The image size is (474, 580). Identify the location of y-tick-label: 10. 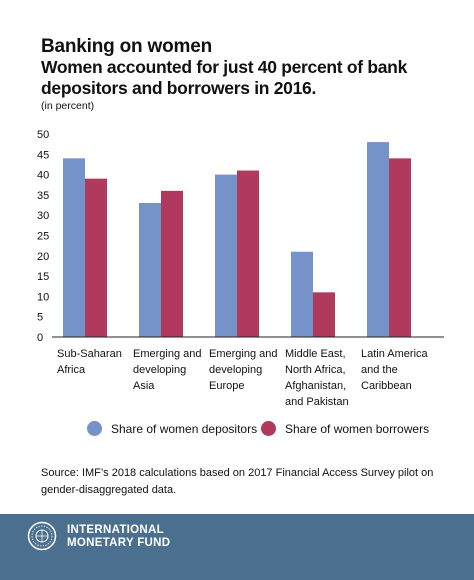
(43, 297).